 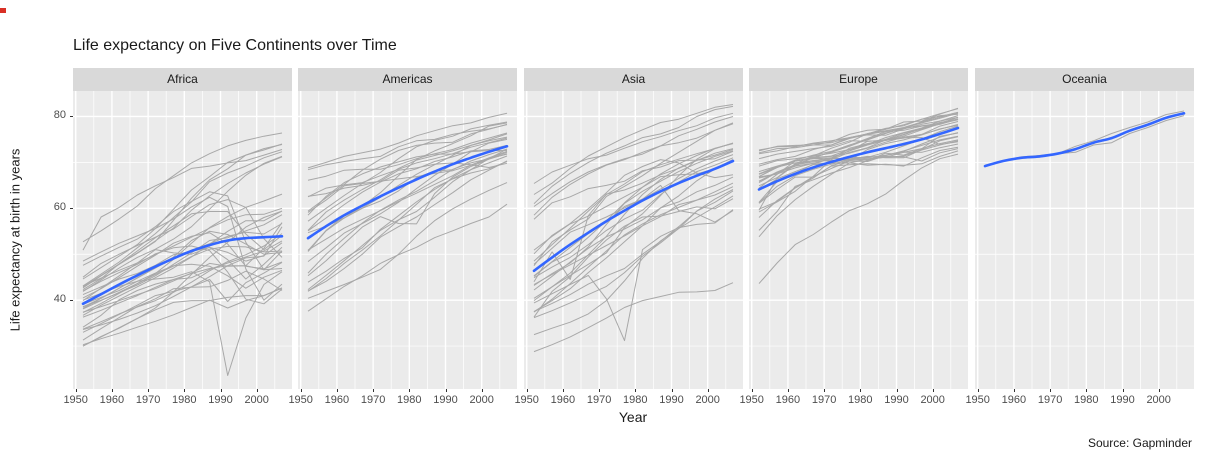 What do you see at coordinates (1084, 79) in the screenshot?
I see `facet-strip-oceania: Oceania` at bounding box center [1084, 79].